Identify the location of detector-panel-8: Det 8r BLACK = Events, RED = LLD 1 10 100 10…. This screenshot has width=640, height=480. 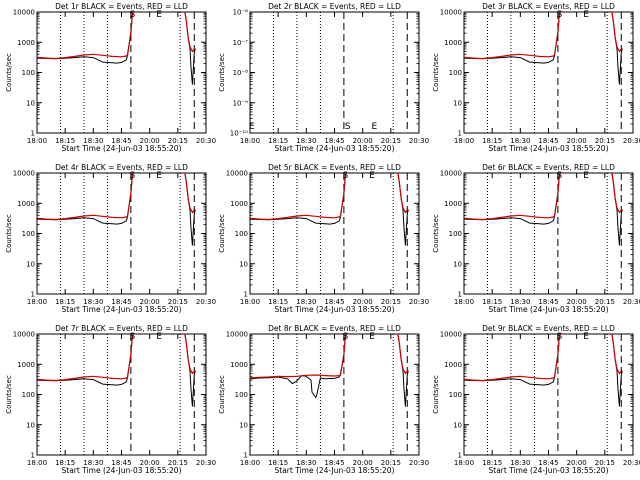
(323, 399).